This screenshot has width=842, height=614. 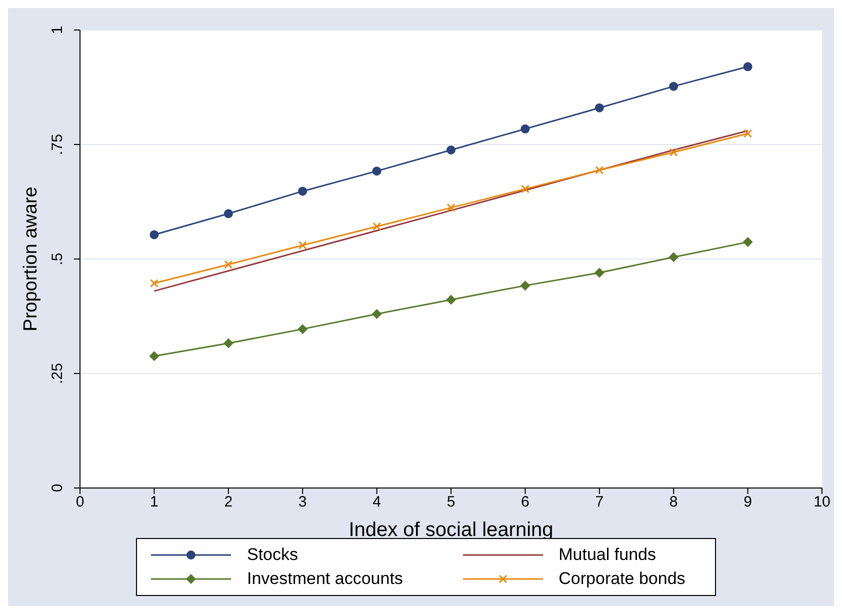 What do you see at coordinates (57, 144) in the screenshot?
I see `y-tick-label: .75` at bounding box center [57, 144].